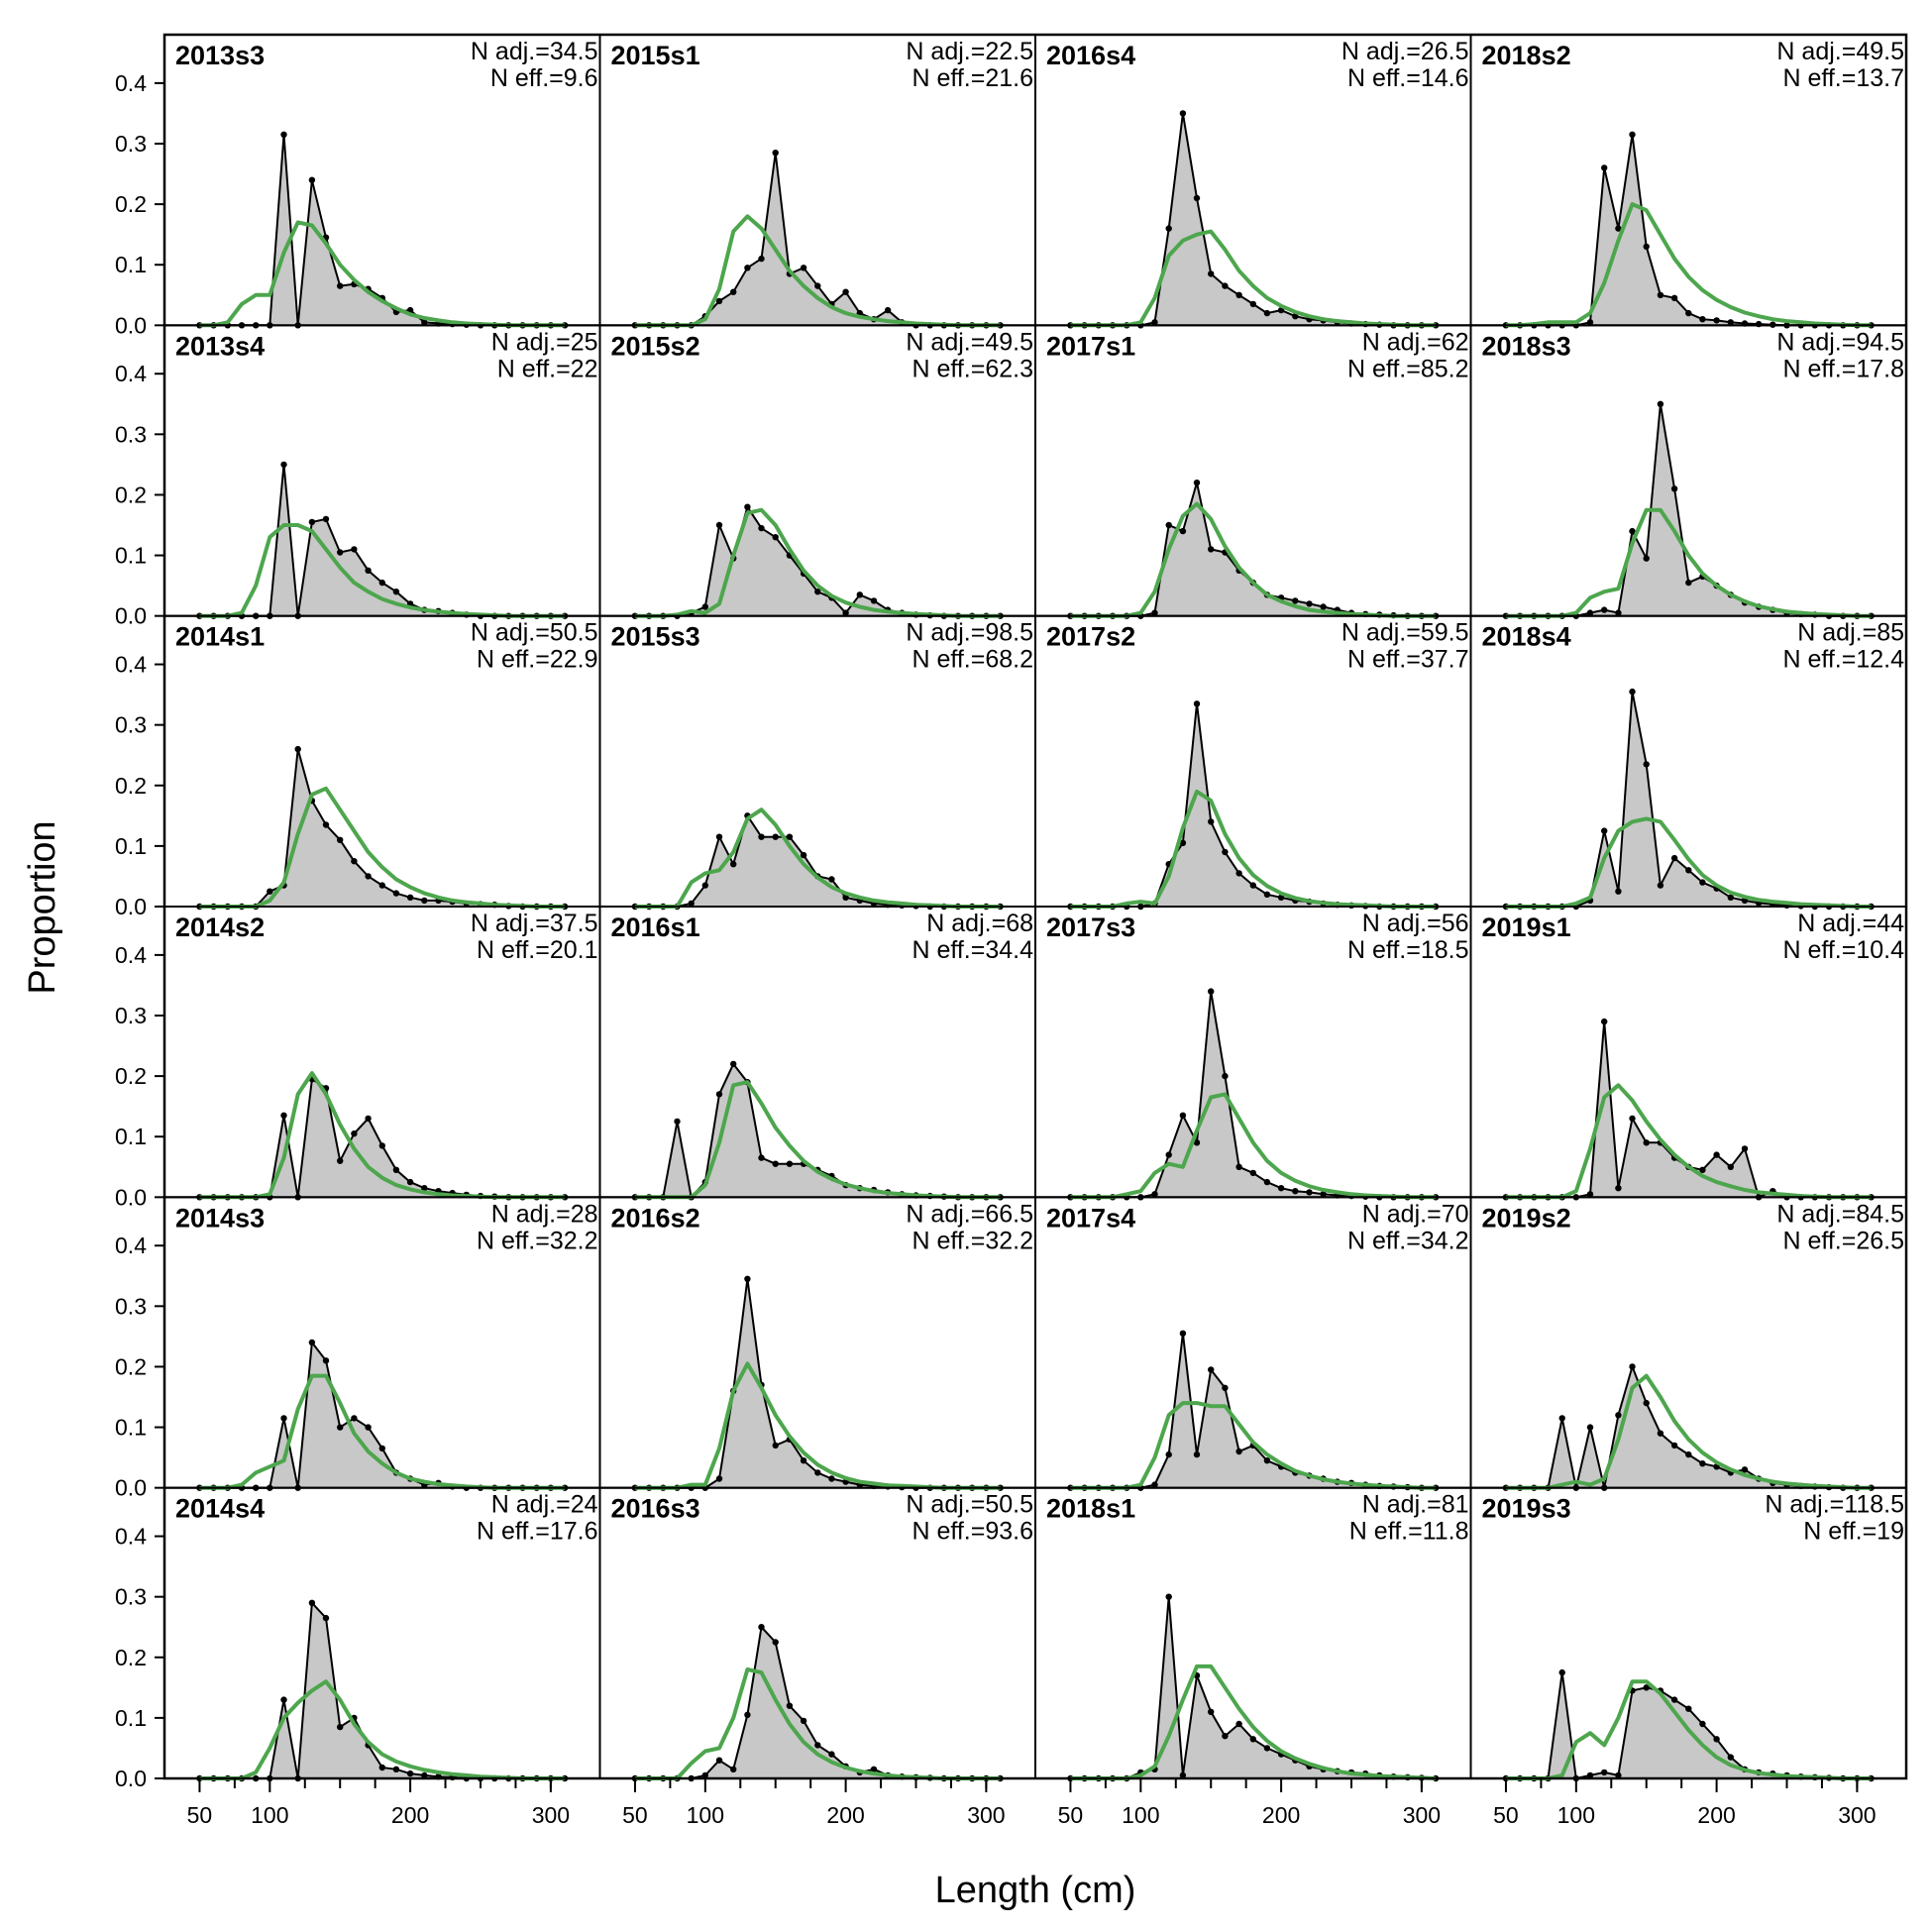  Describe the element at coordinates (969, 51) in the screenshot. I see `n-adj-label: N adj.=22.5` at that location.